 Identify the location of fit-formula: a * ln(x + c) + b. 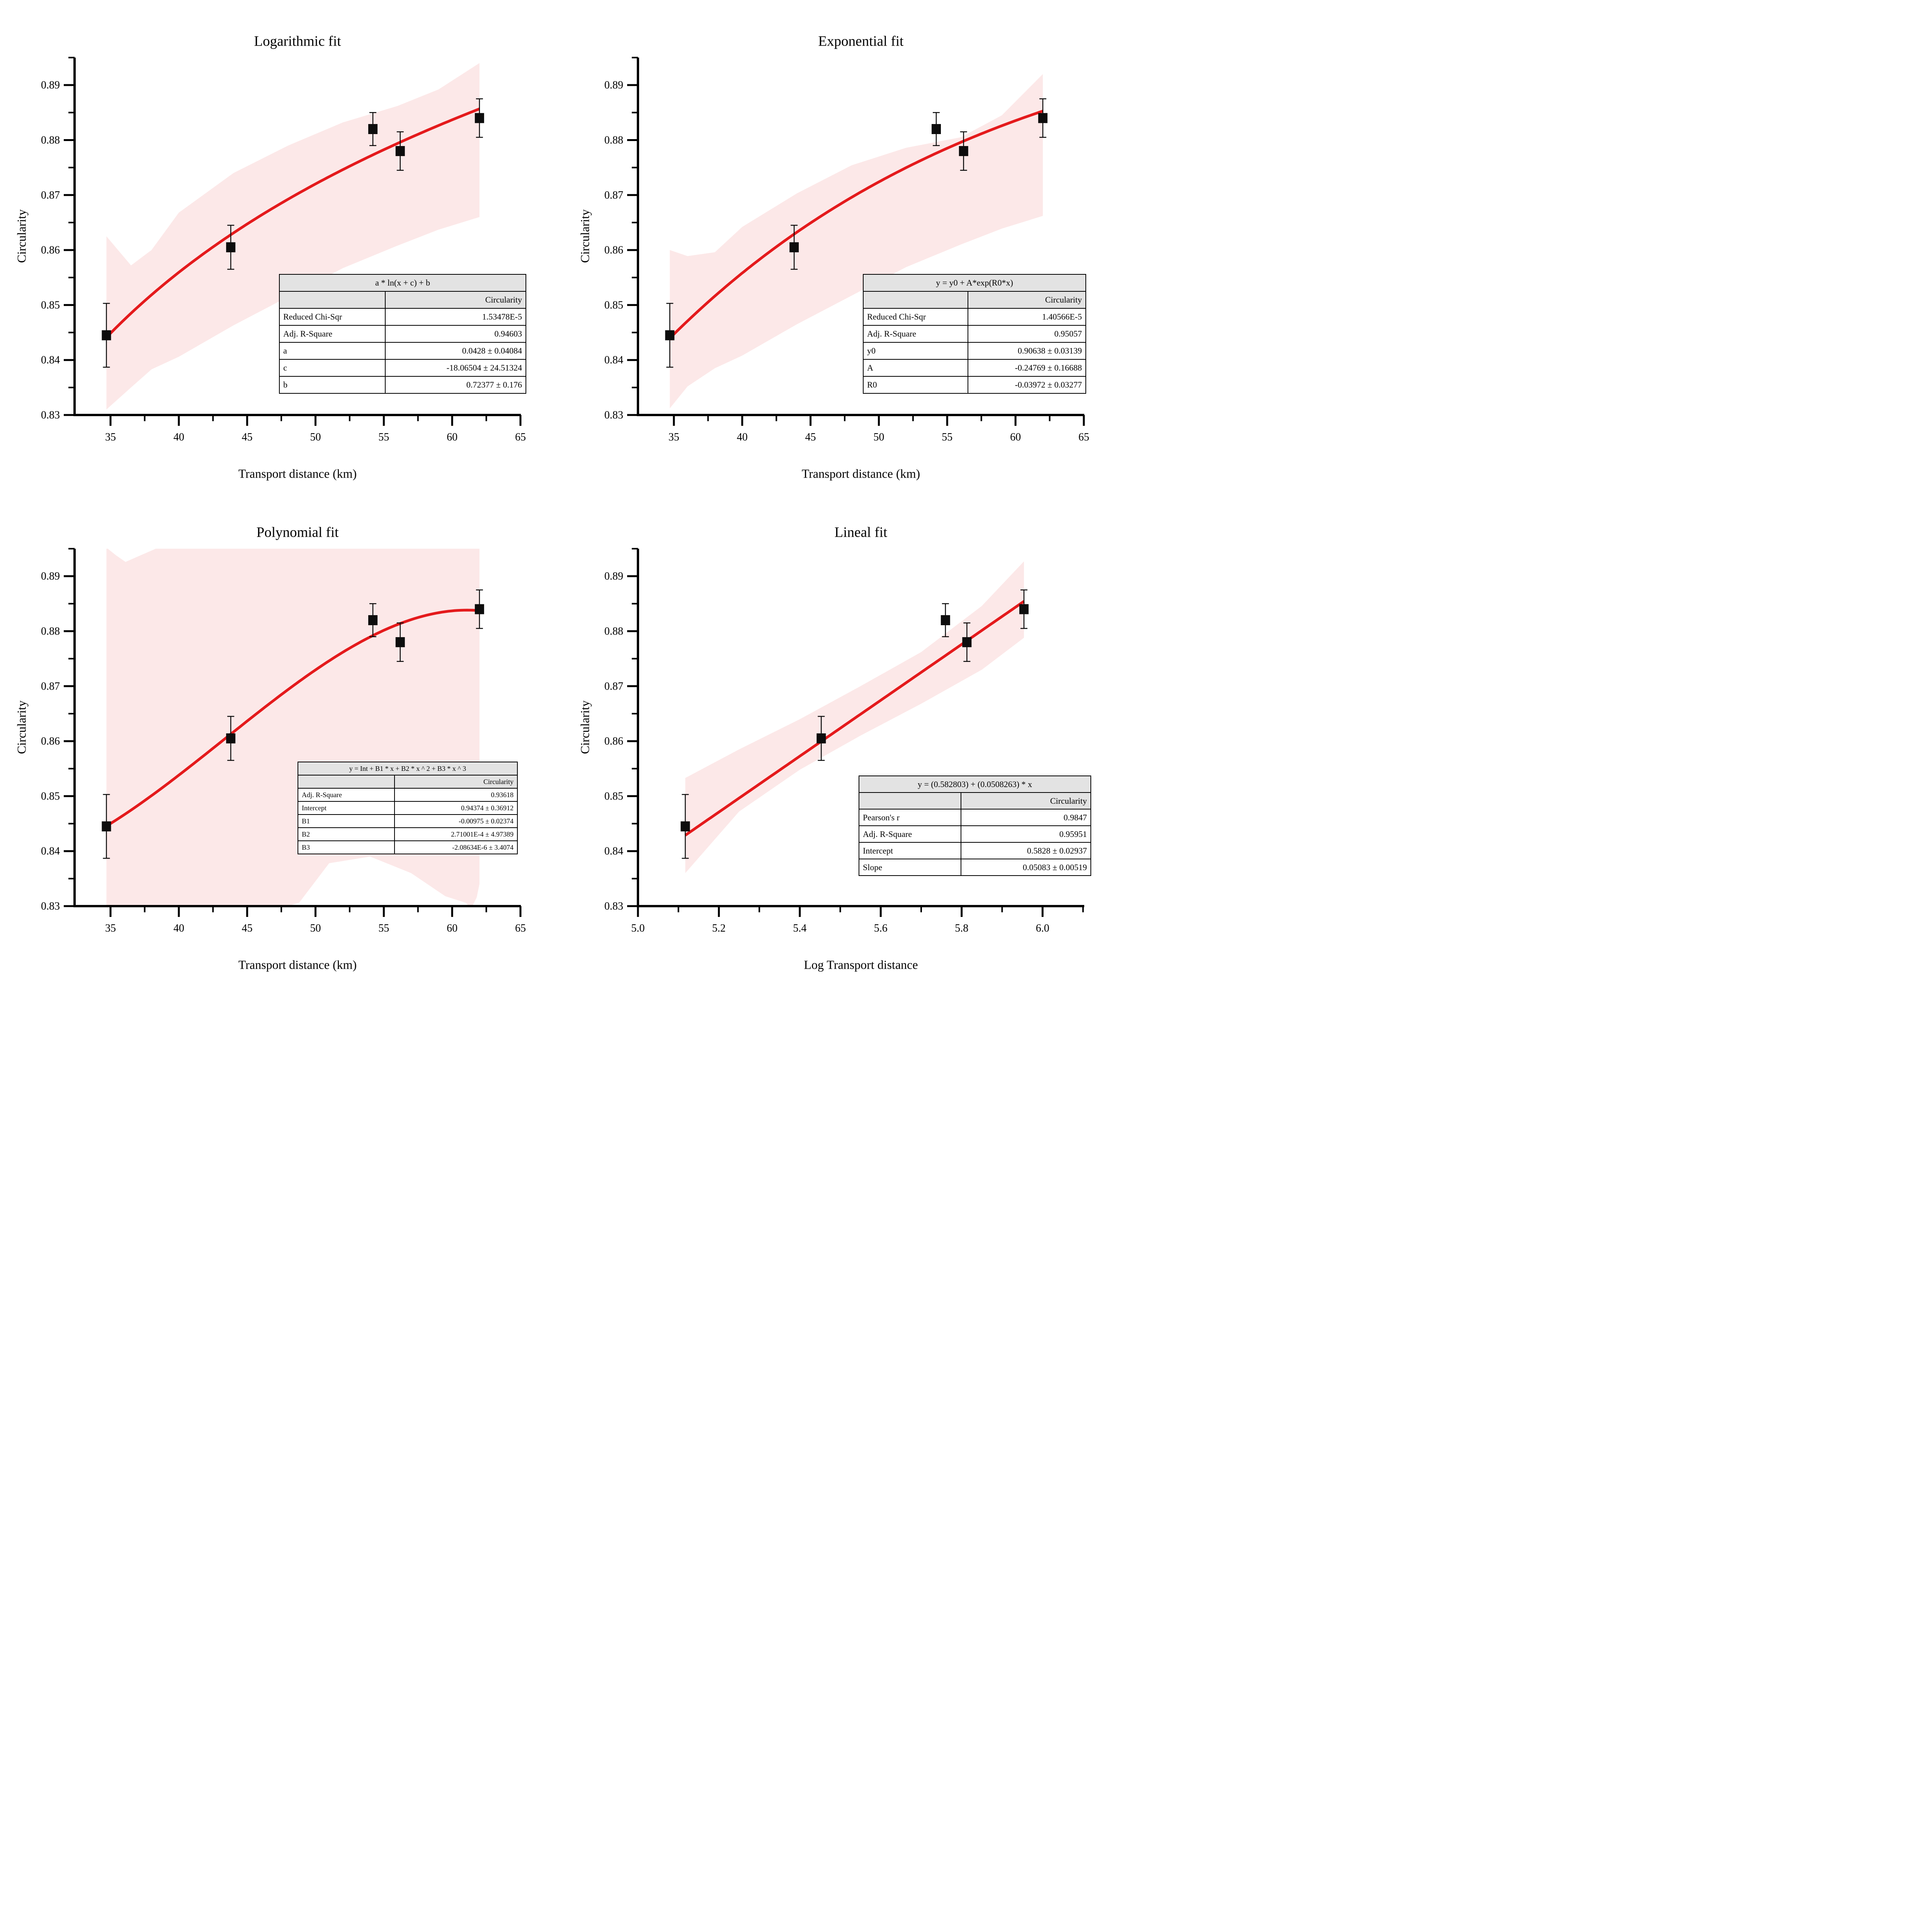
(403, 283).